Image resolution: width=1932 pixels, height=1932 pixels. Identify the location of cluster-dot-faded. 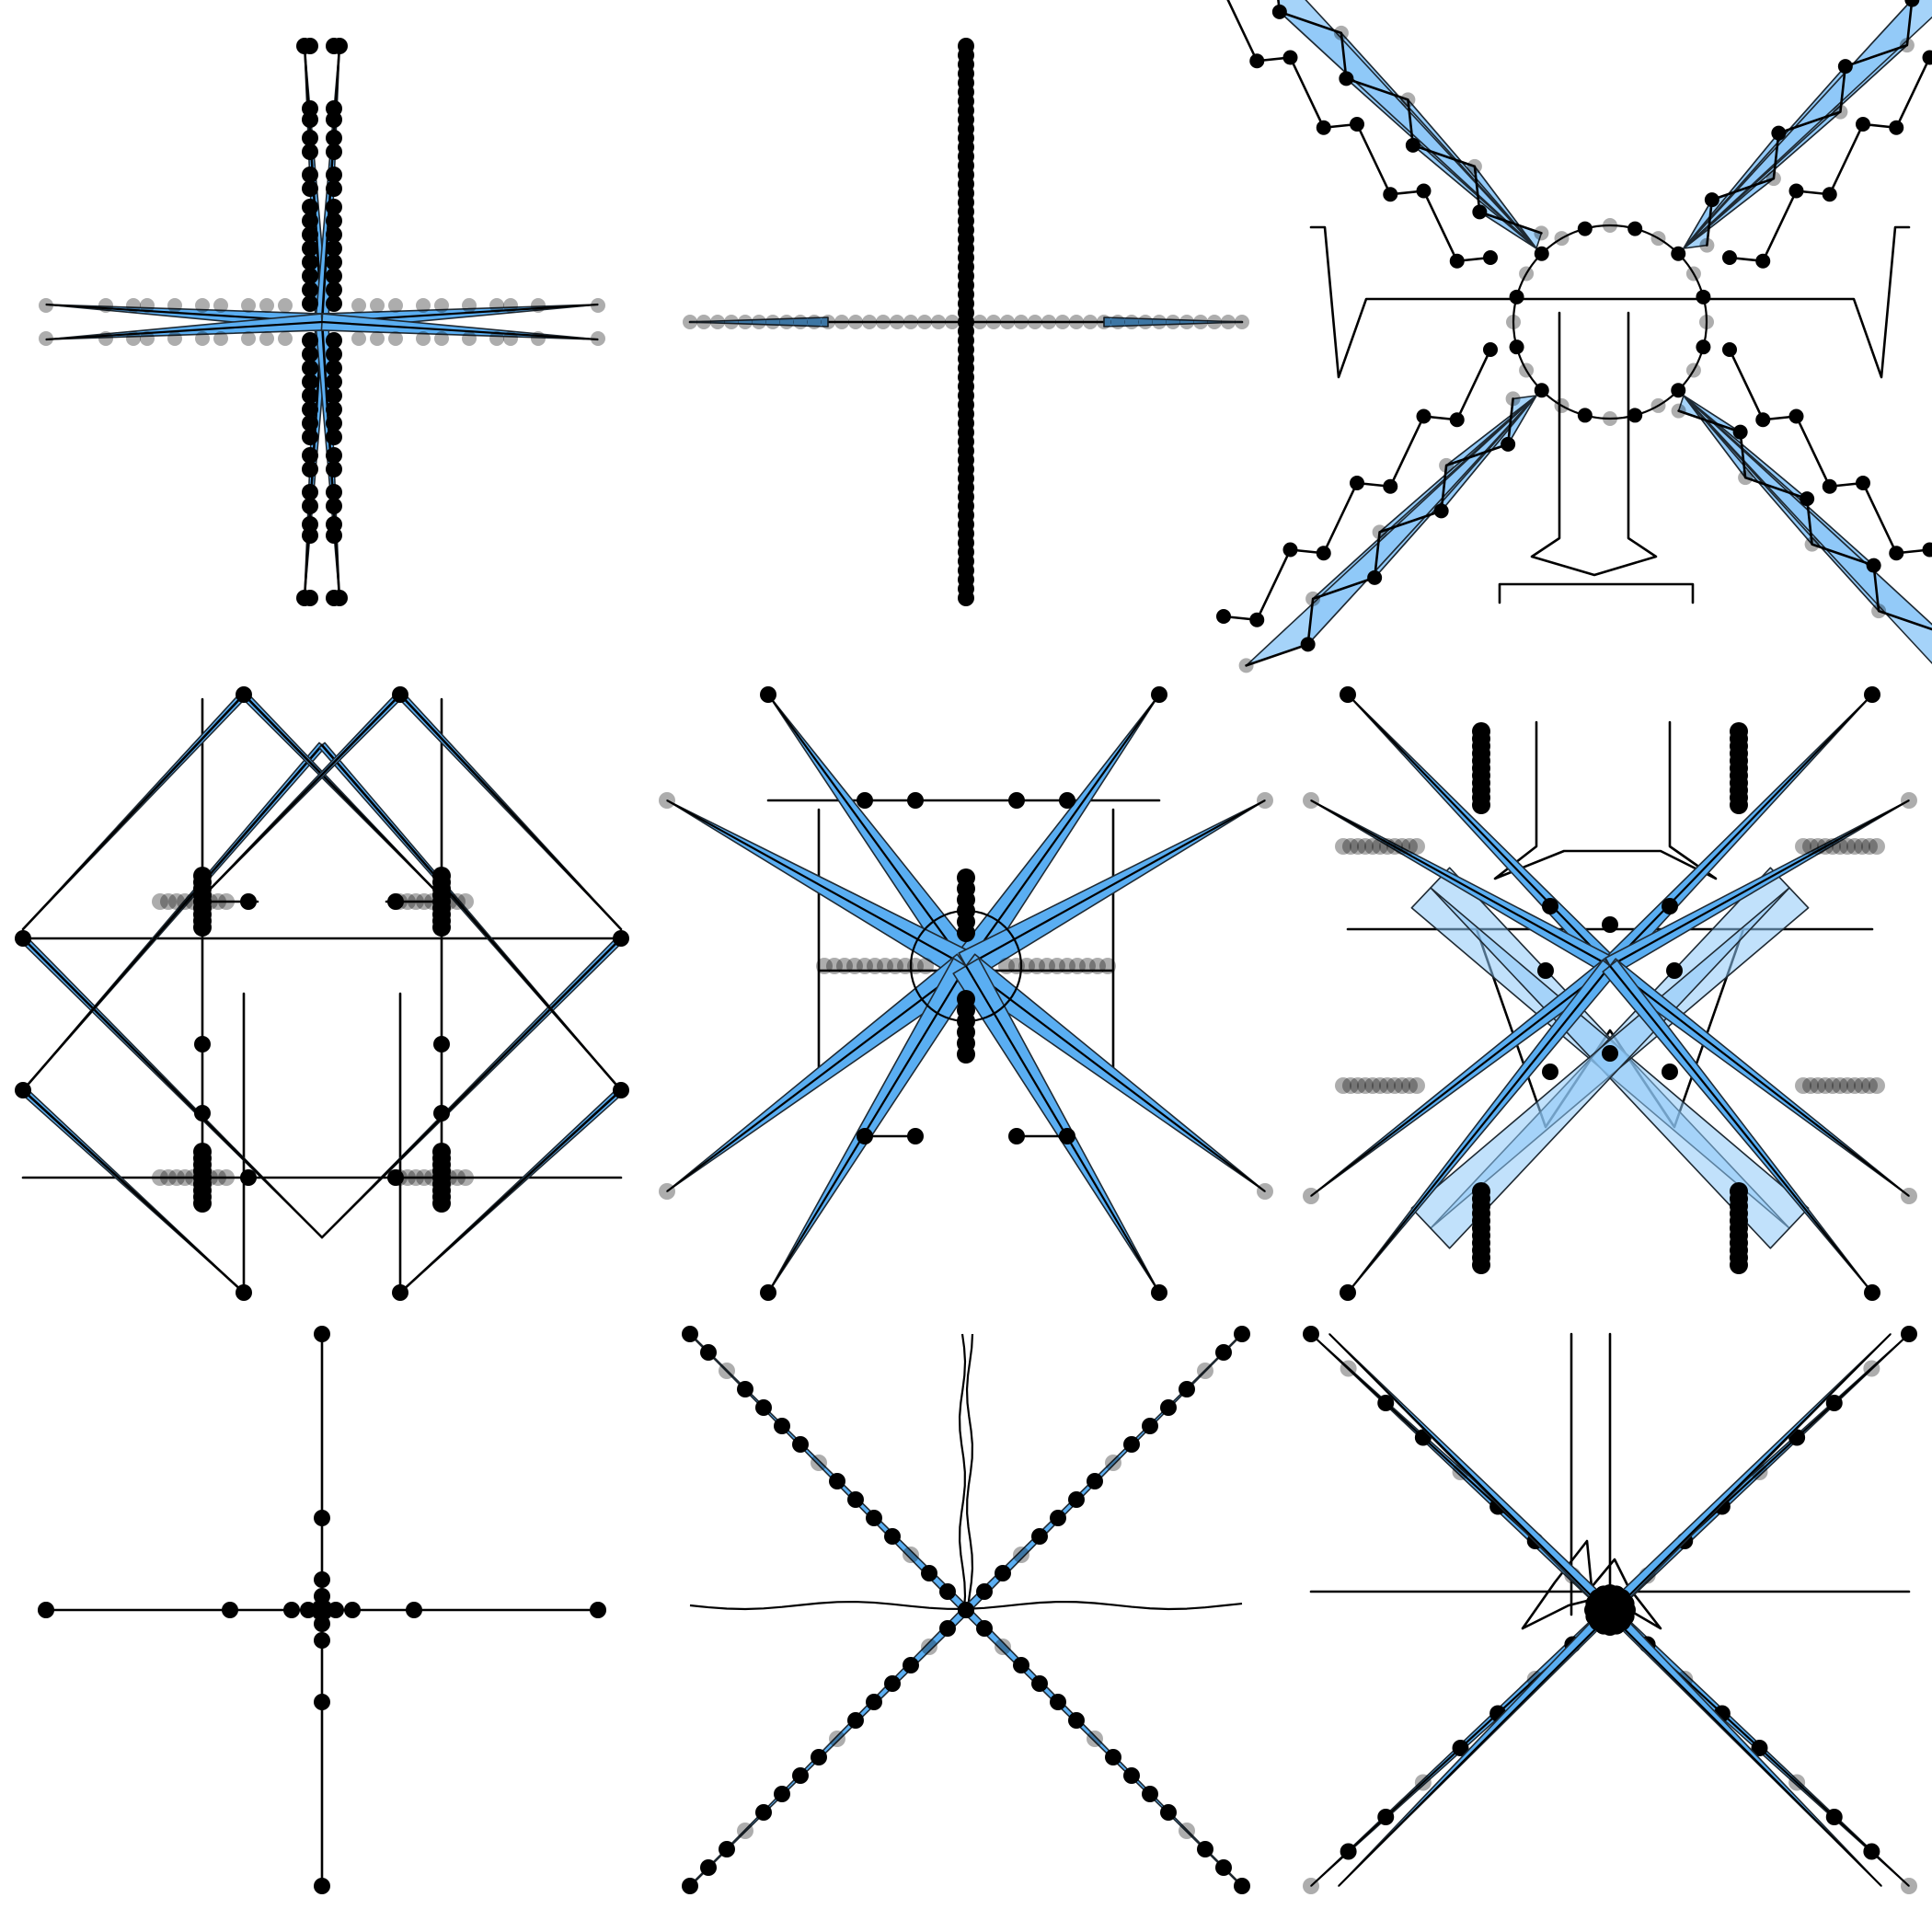
(226, 901).